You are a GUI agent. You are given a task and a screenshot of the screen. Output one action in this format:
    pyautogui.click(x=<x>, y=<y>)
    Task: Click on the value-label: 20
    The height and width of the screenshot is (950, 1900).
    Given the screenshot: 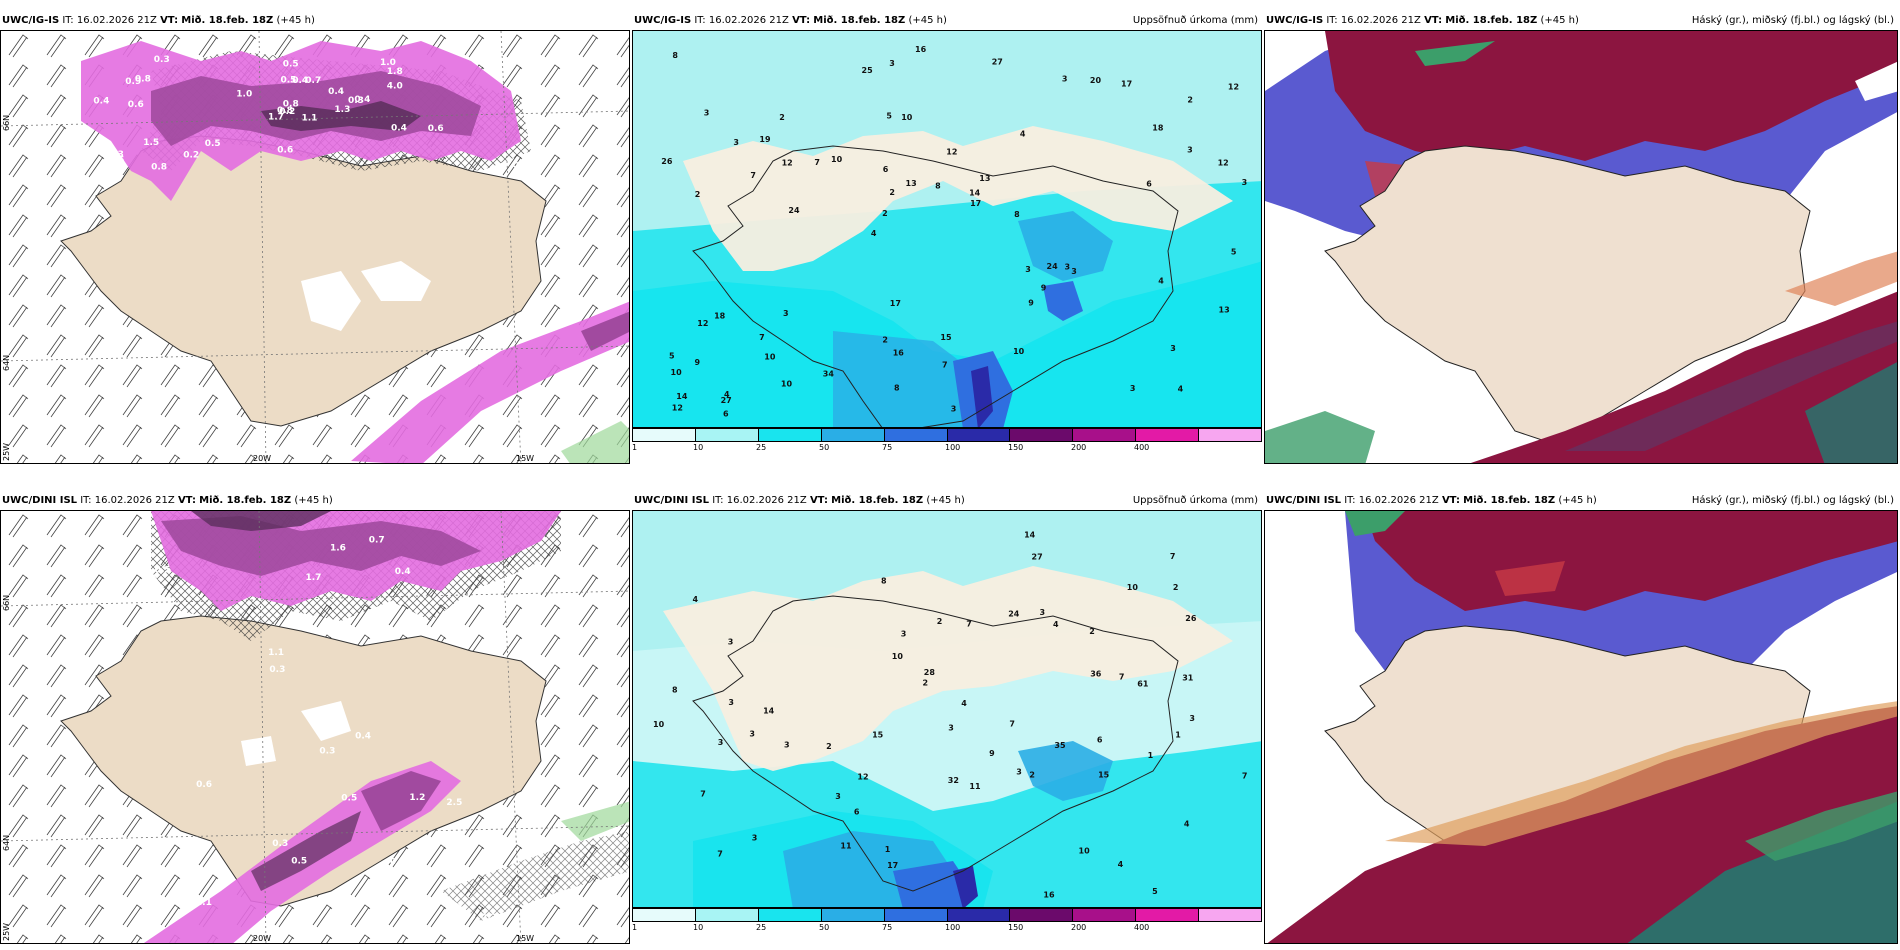 What is the action you would take?
    pyautogui.click(x=1096, y=80)
    